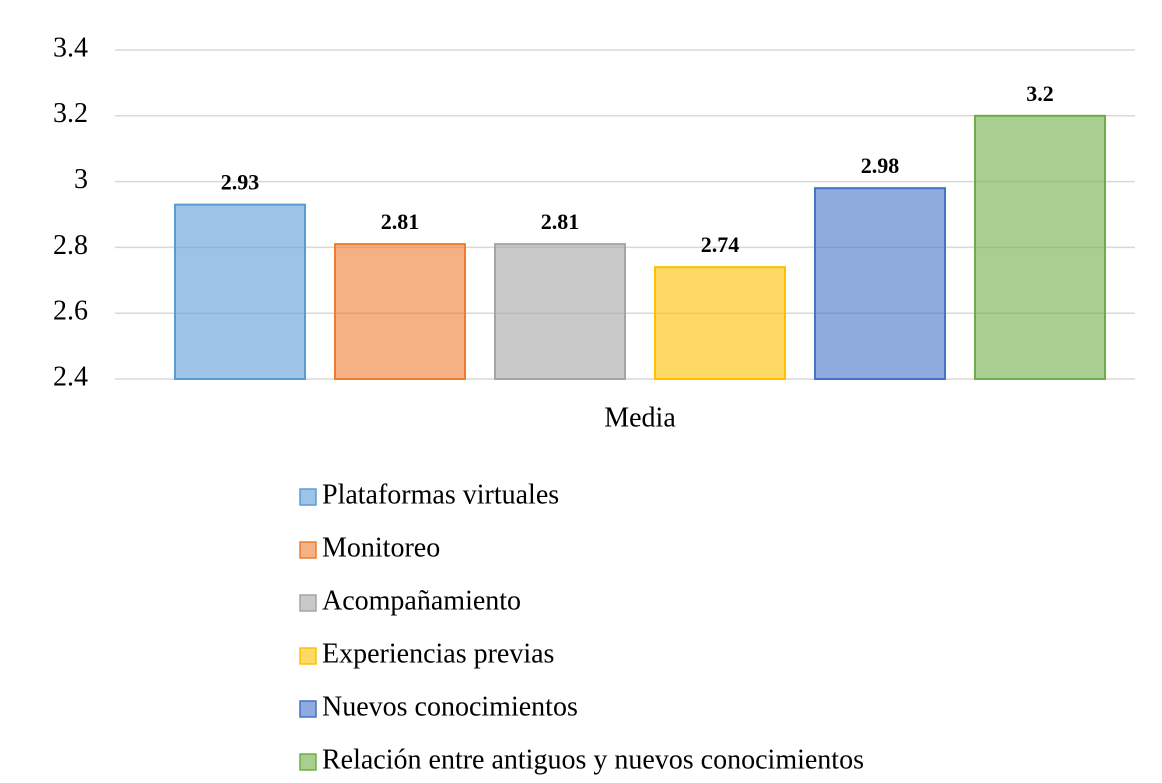 This screenshot has height=783, width=1162. What do you see at coordinates (1040, 93) in the screenshot?
I see `data-label: 3.2` at bounding box center [1040, 93].